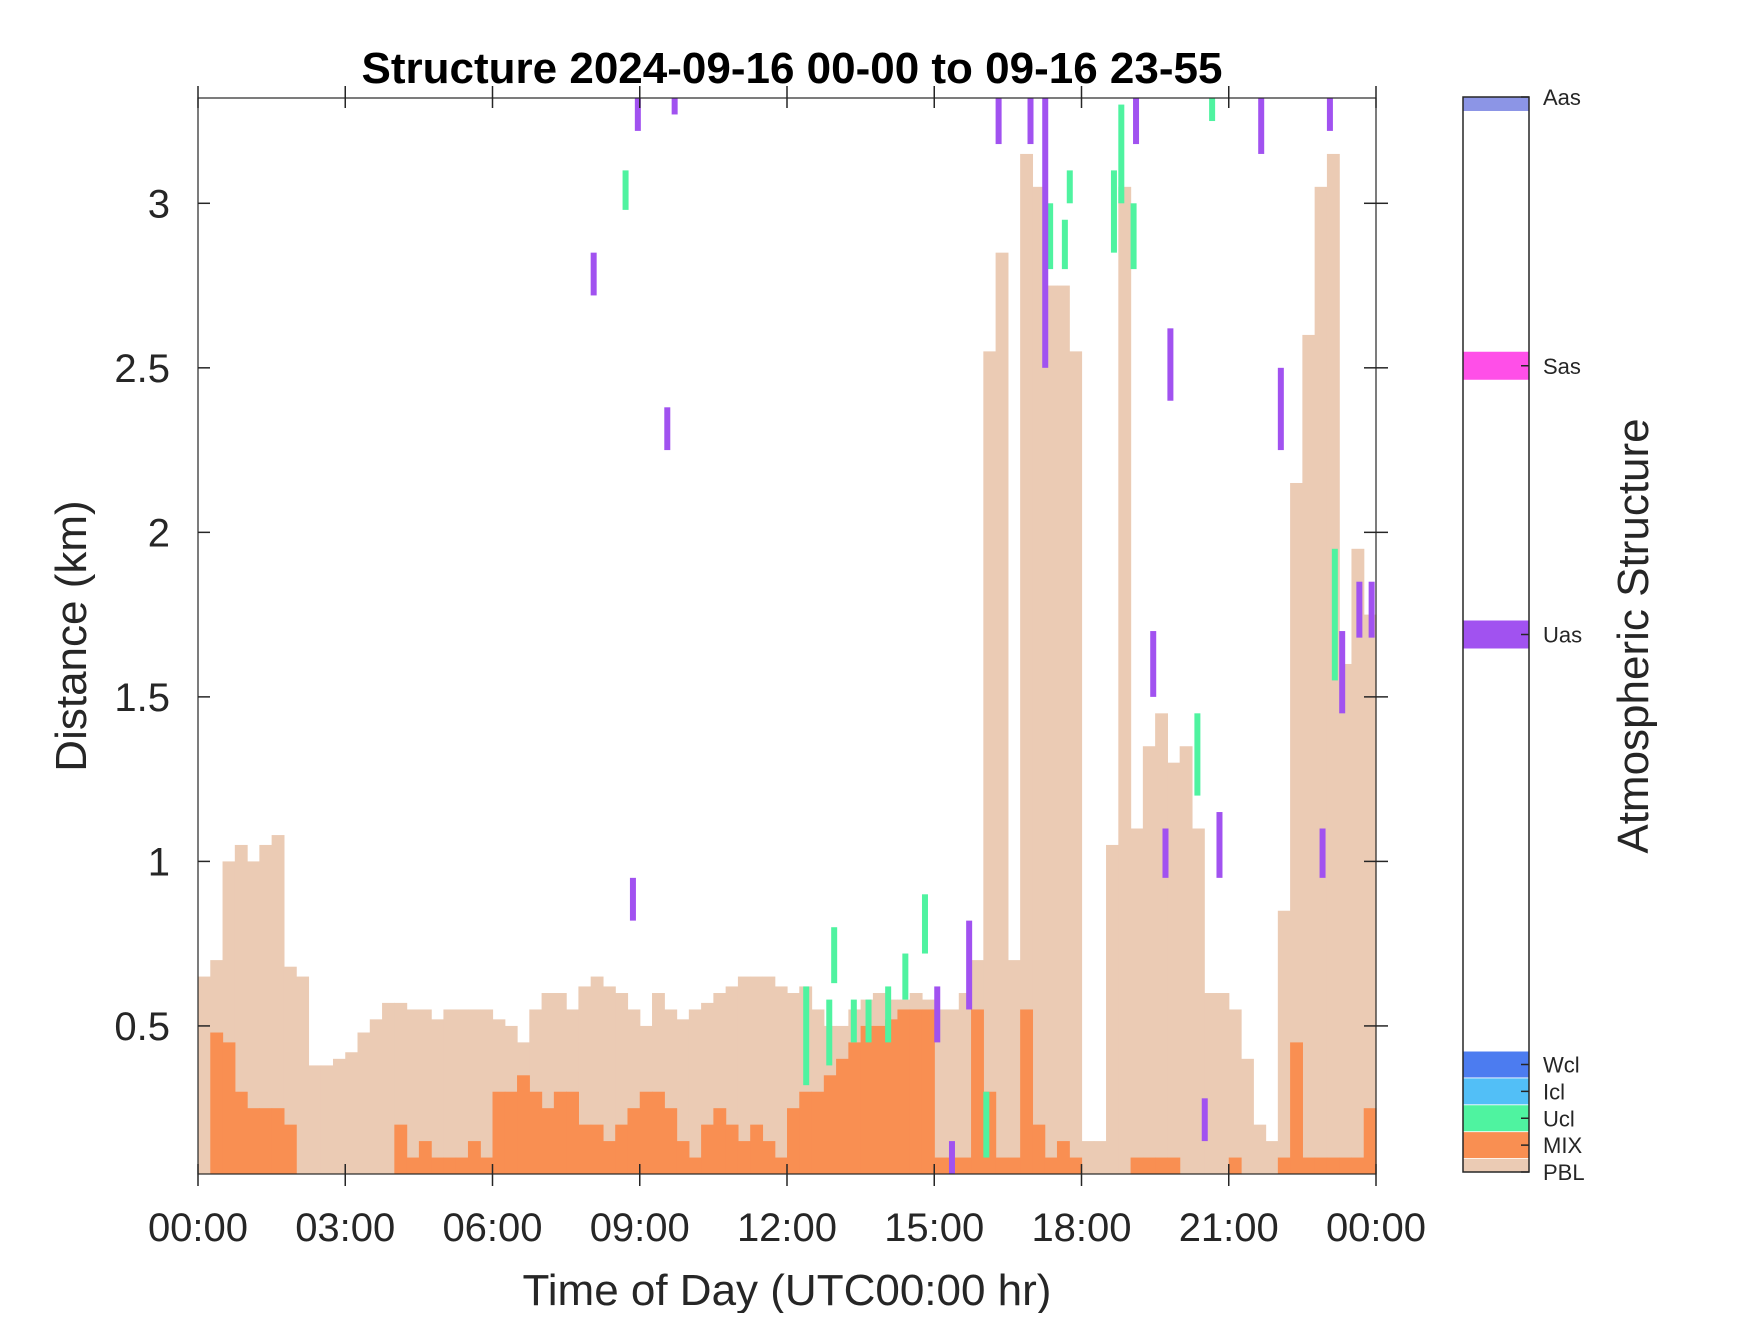  Describe the element at coordinates (345, 1228) in the screenshot. I see `x-tick-label: 03:00` at that location.